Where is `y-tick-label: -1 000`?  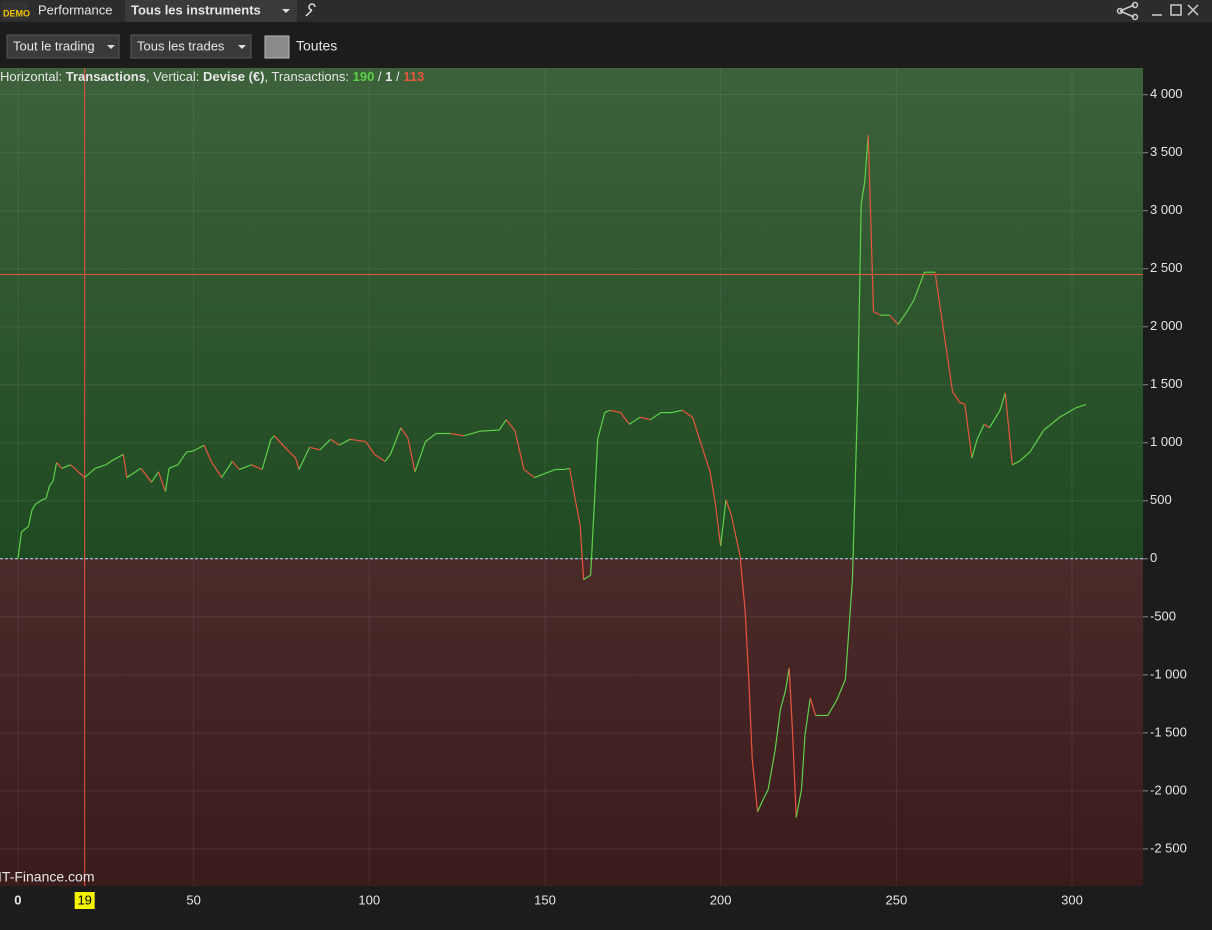
y-tick-label: -1 000 is located at coordinates (1168, 673).